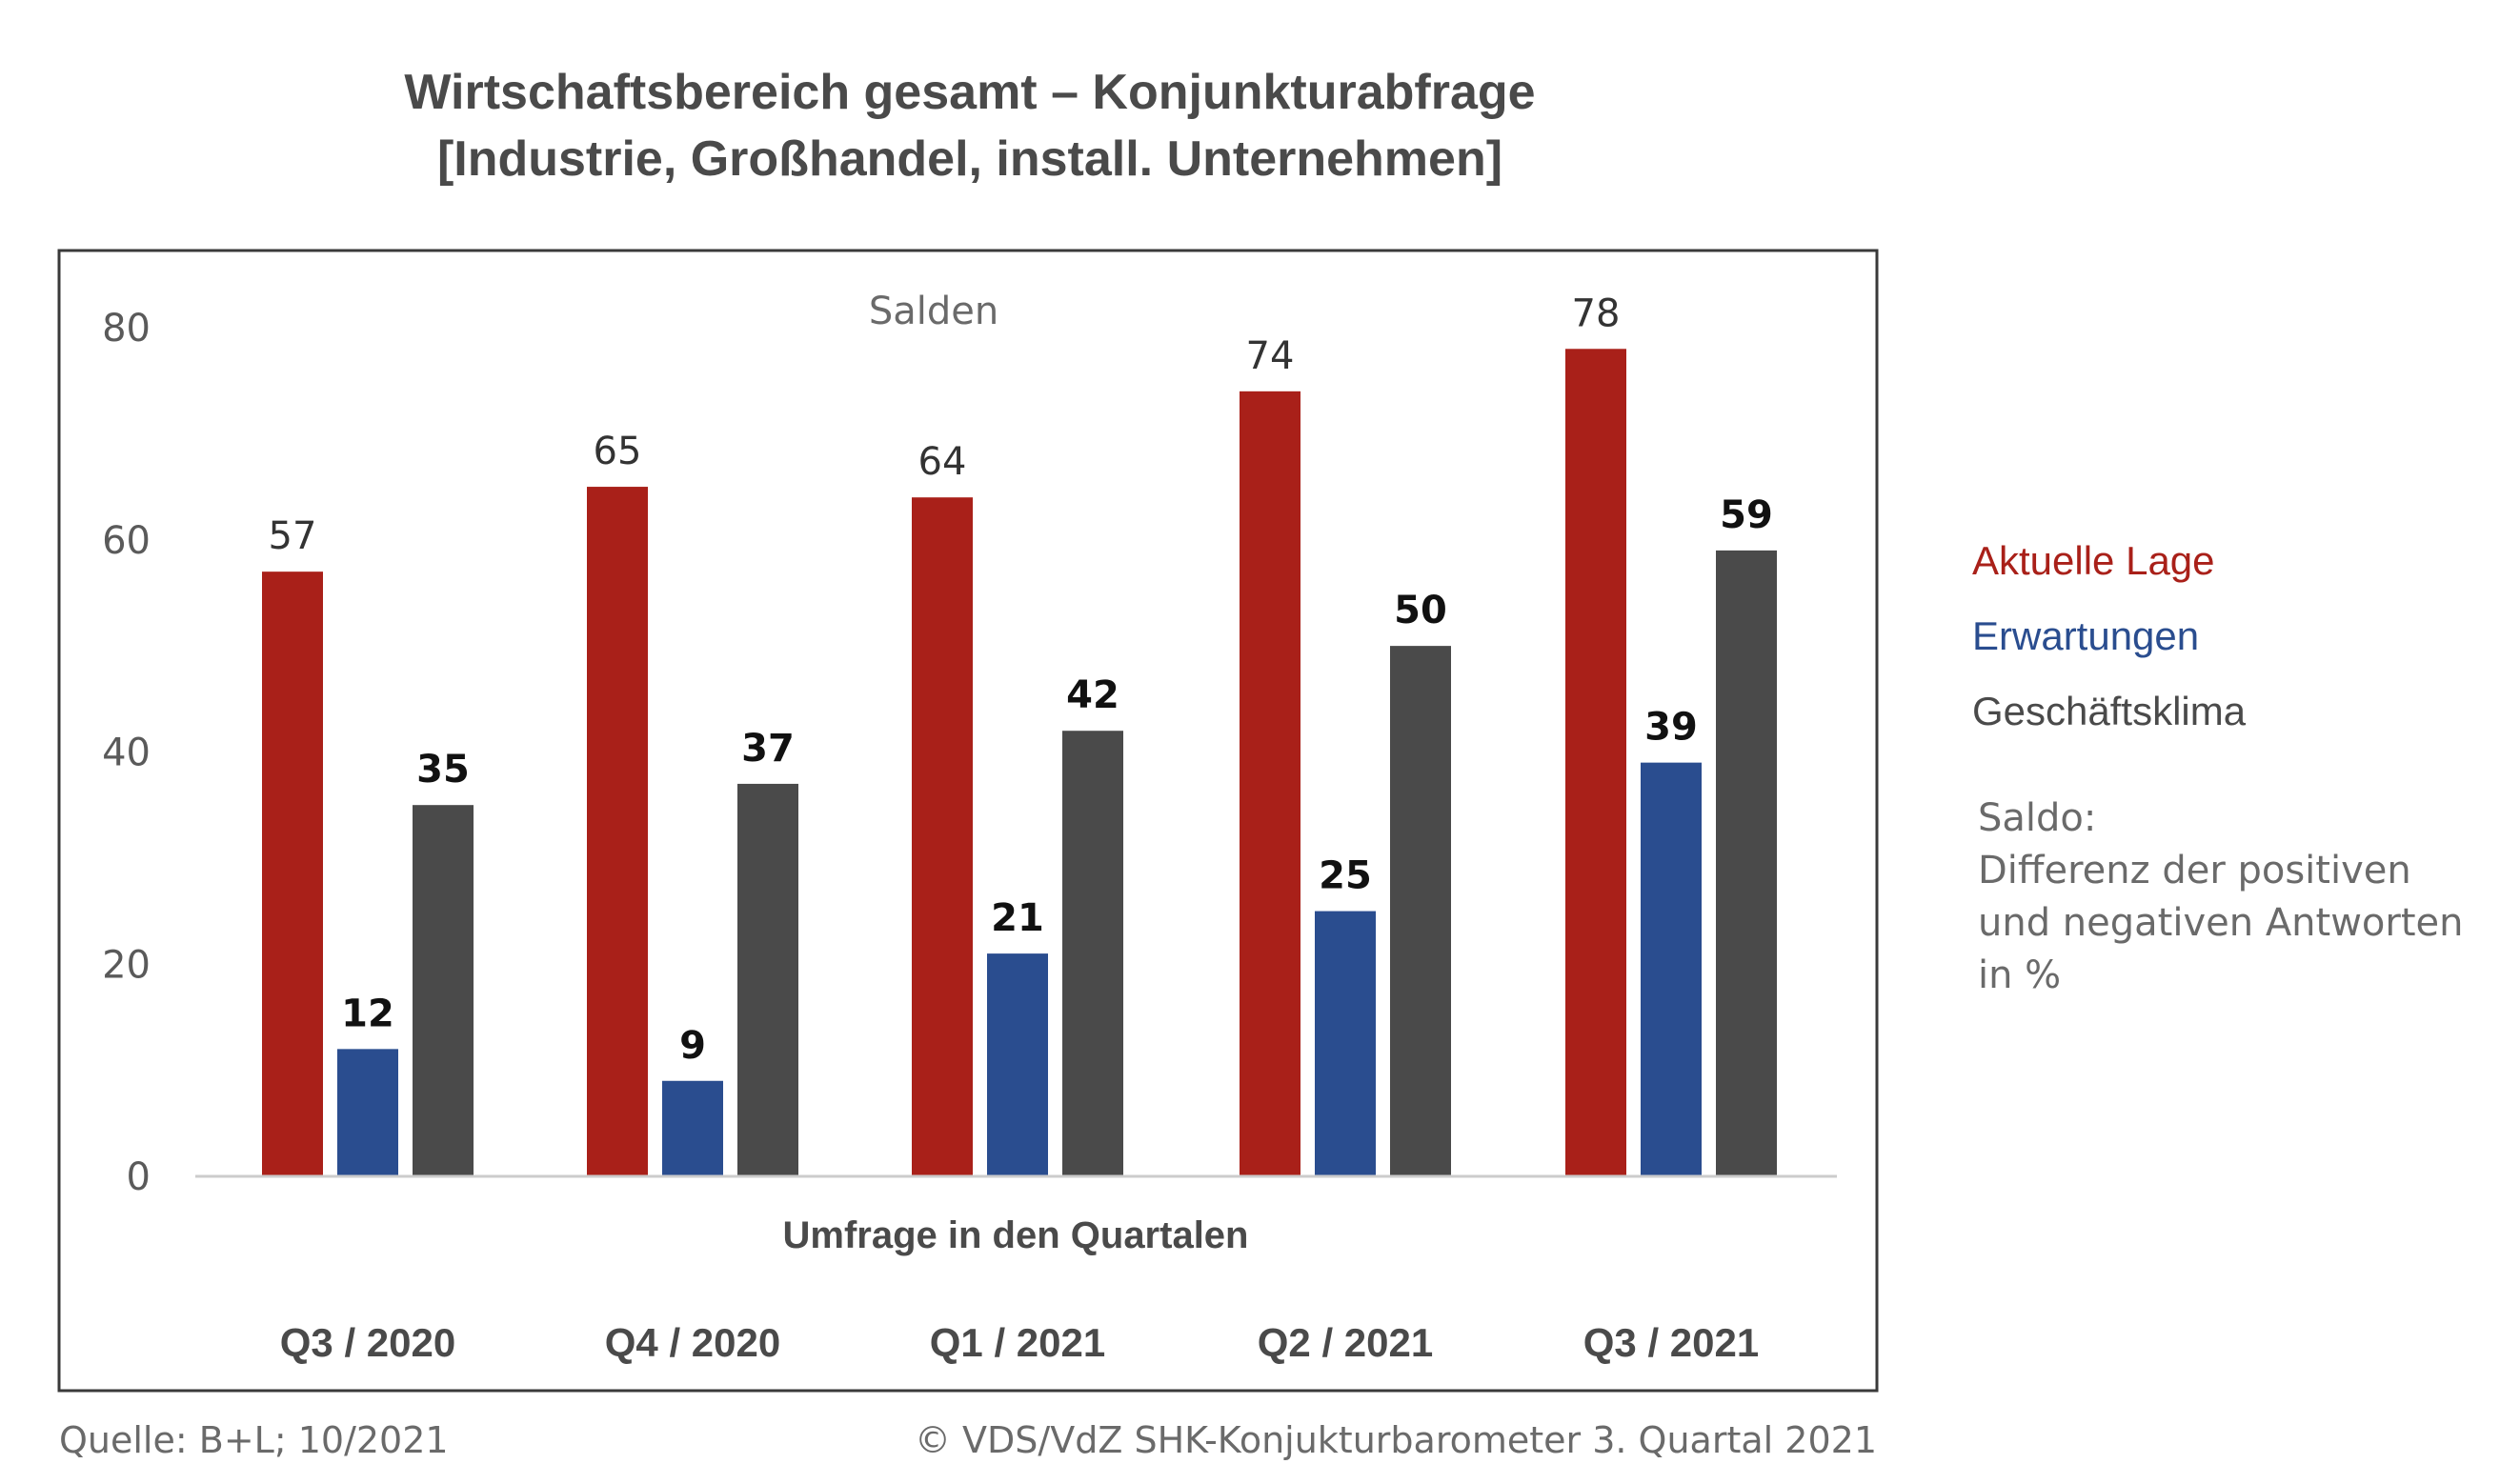  Describe the element at coordinates (367, 1014) in the screenshot. I see `bar-value-label: 12` at that location.